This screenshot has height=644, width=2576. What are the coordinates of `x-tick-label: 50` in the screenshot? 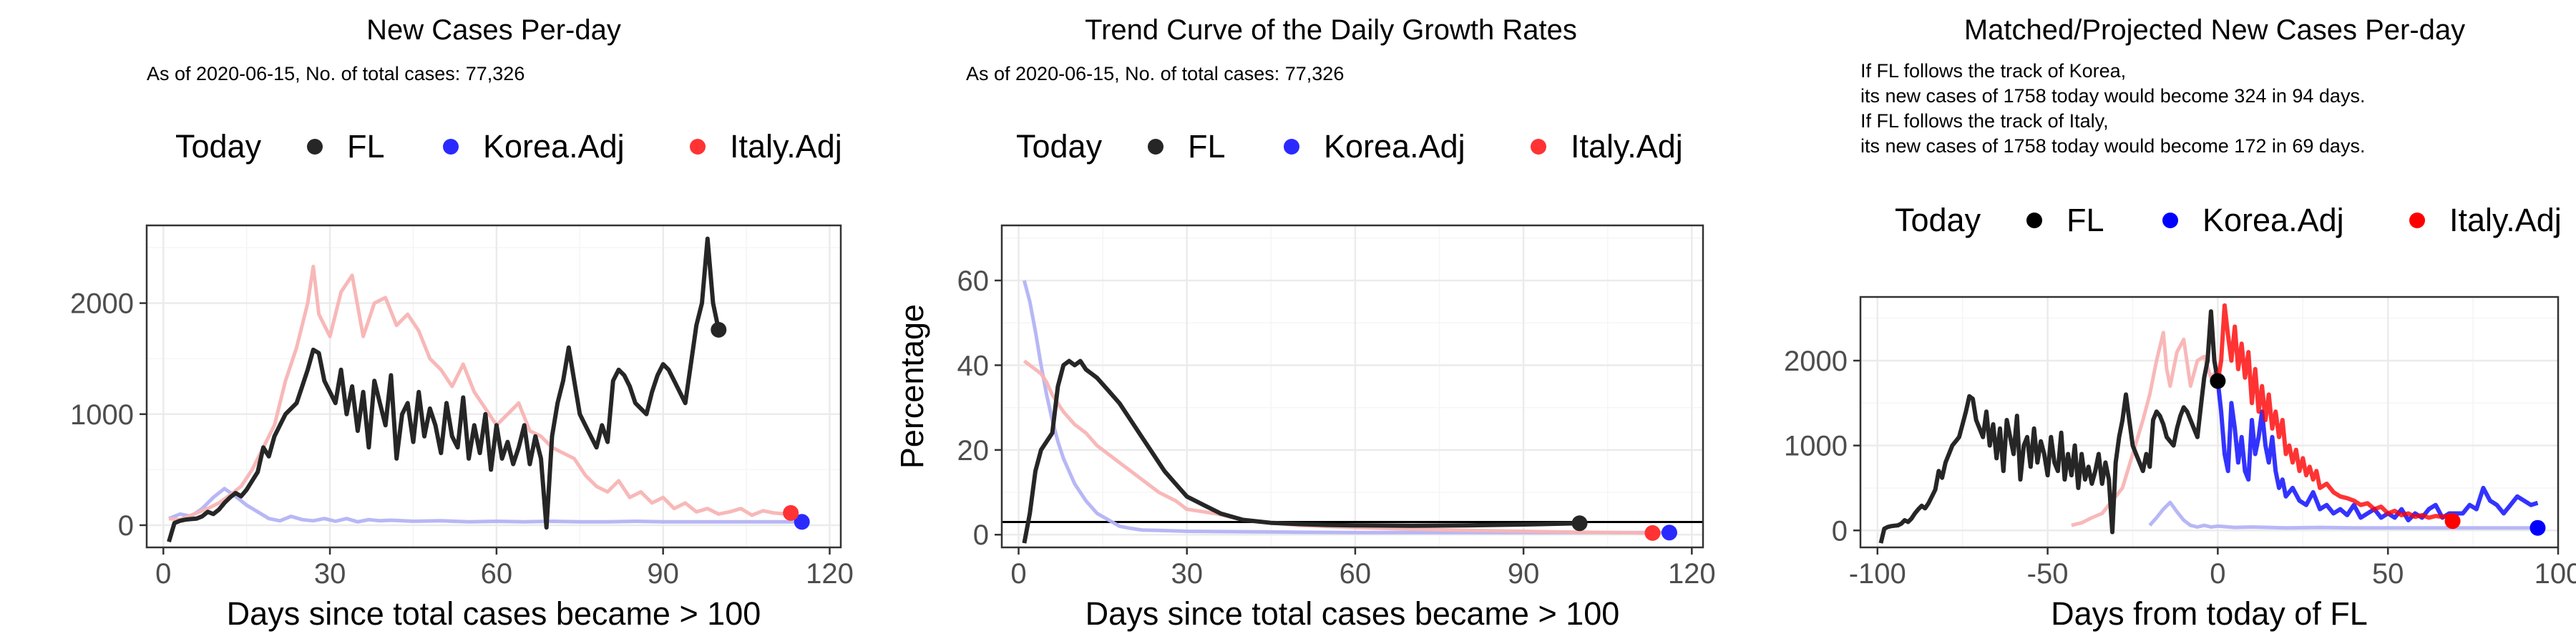 It's located at (2388, 574).